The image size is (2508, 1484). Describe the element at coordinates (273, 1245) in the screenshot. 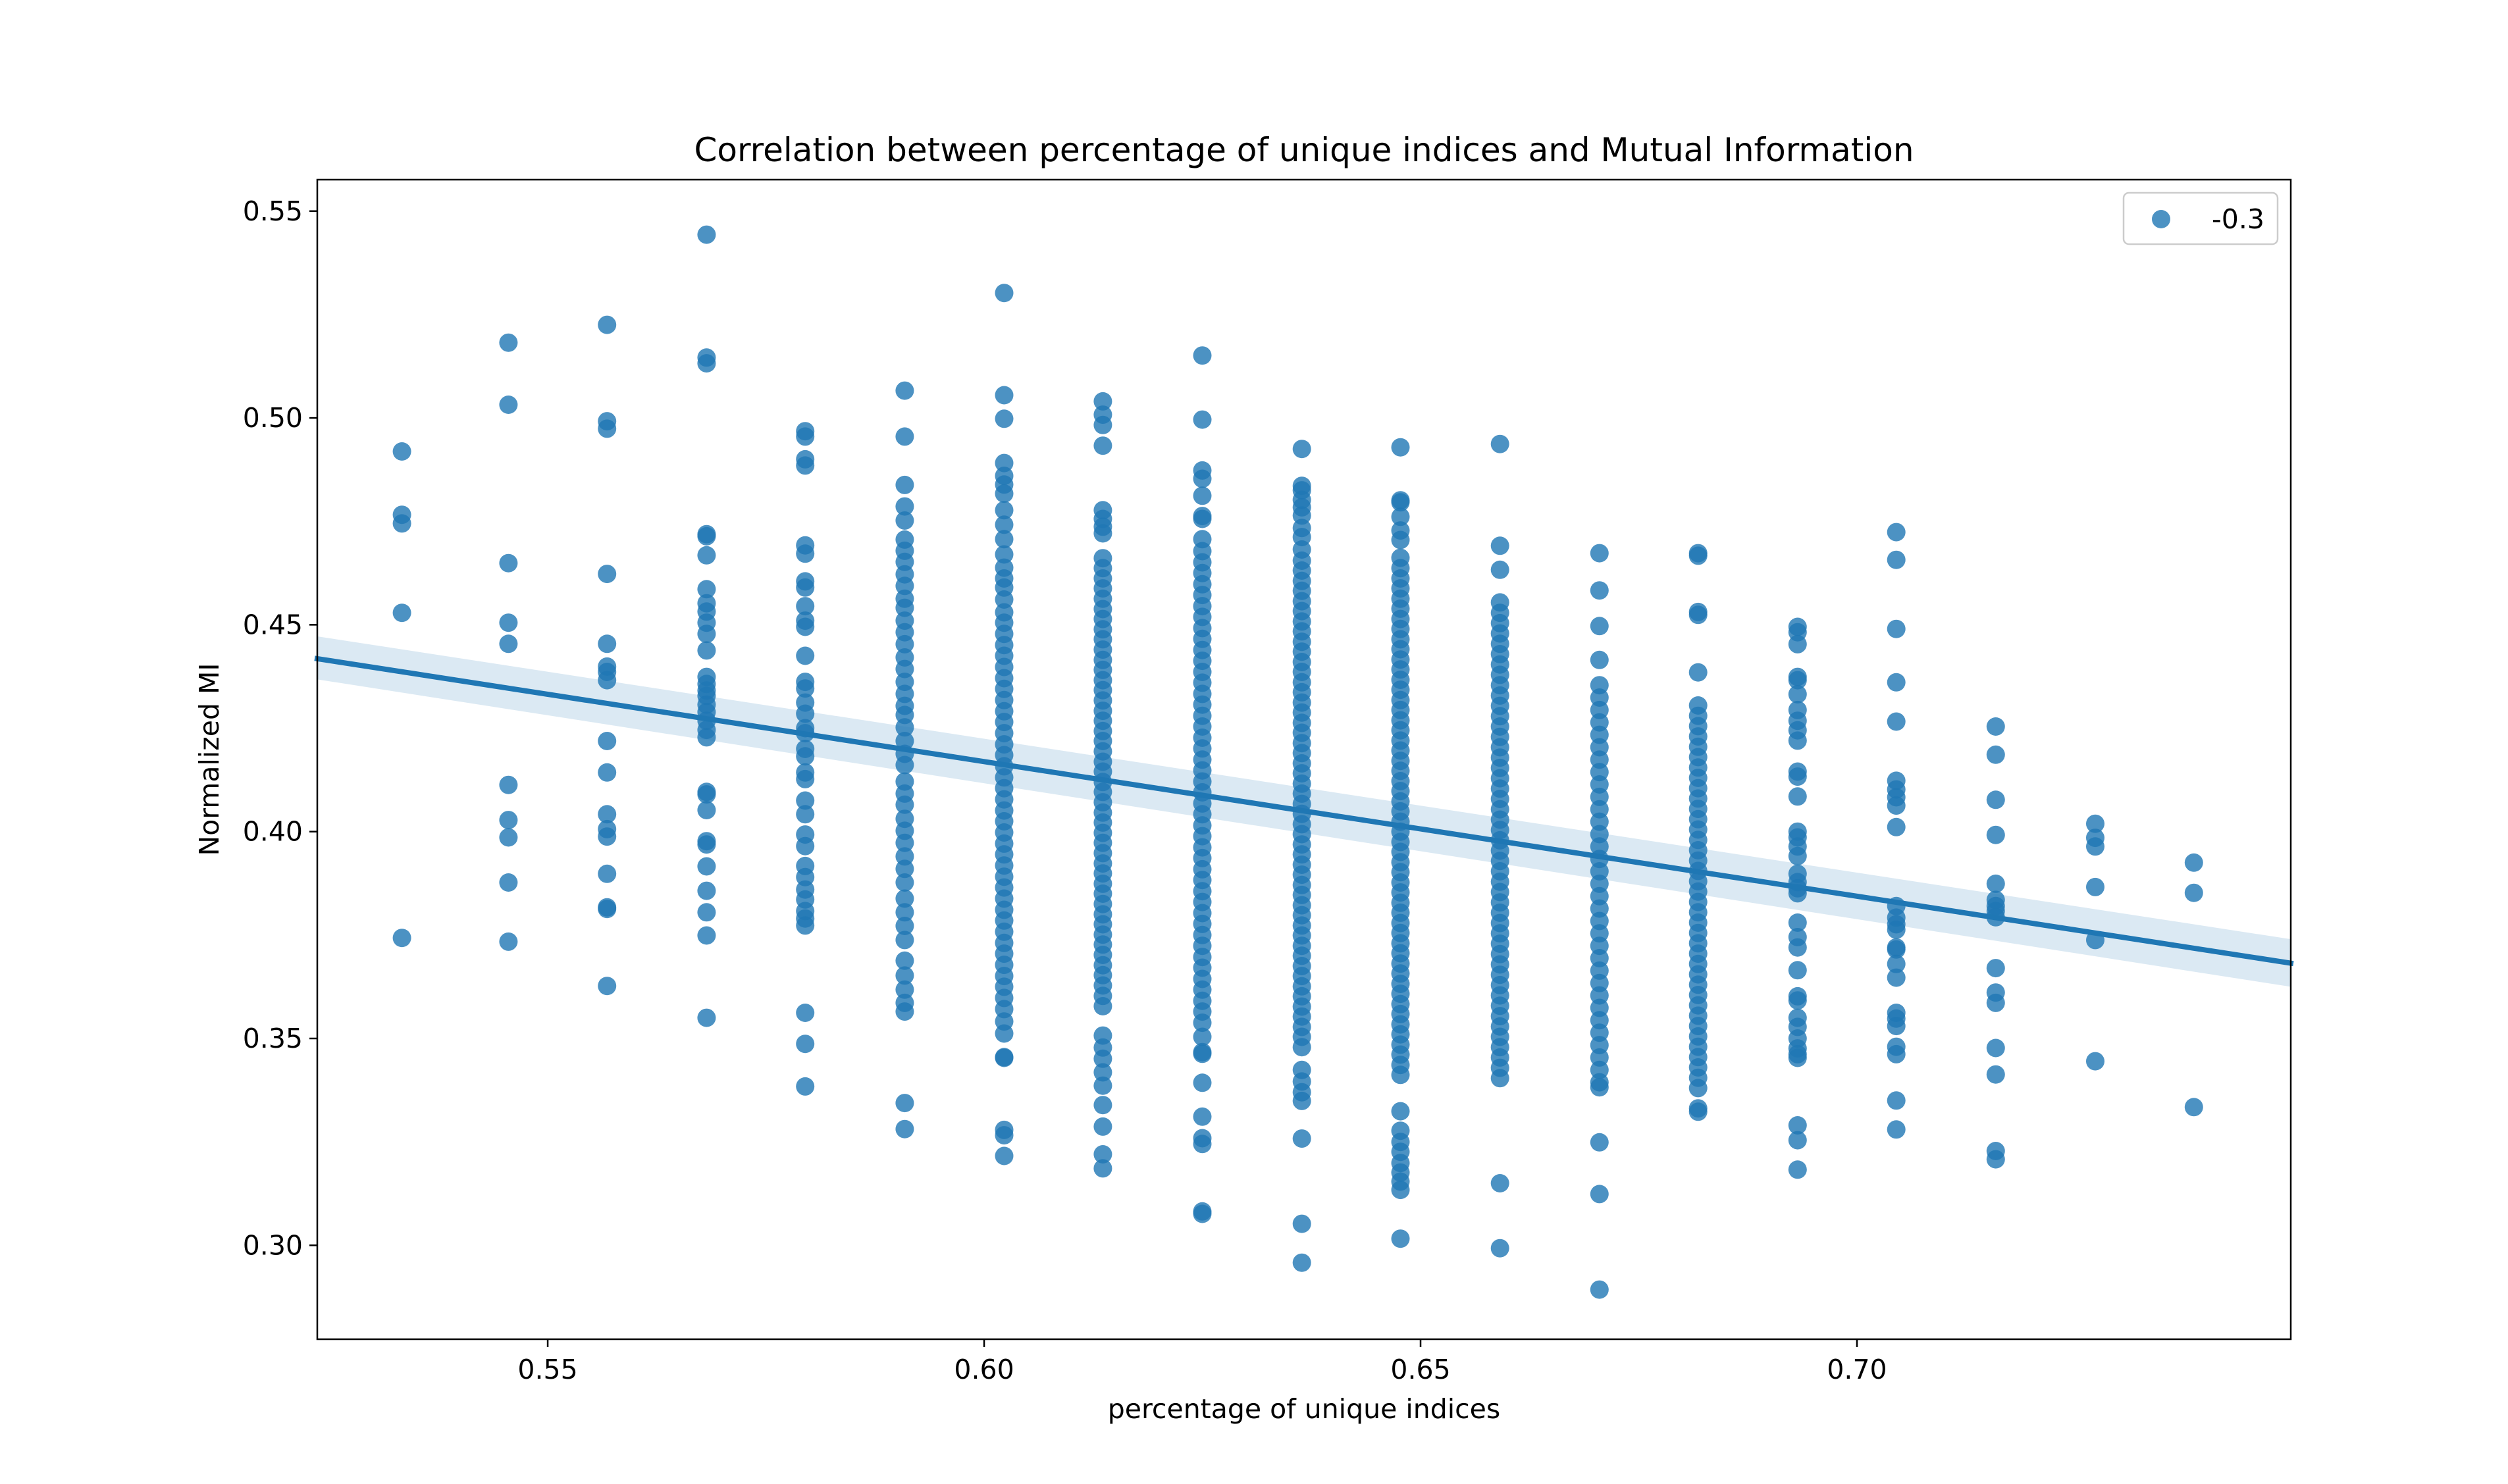

I see `y-tick-label: 0.30` at that location.